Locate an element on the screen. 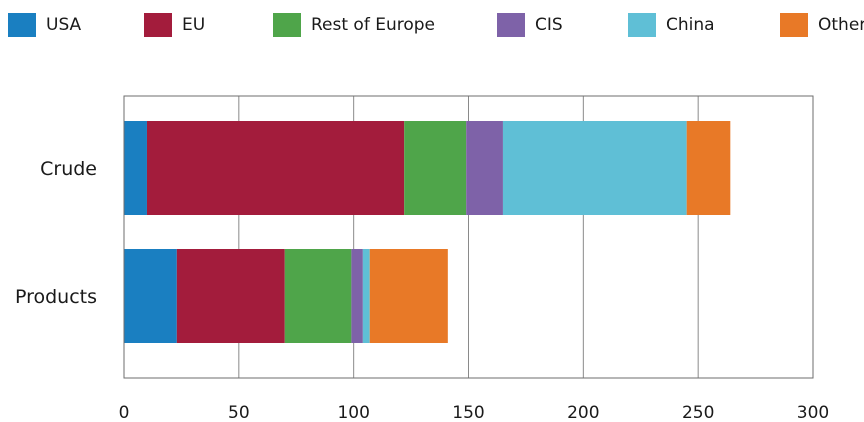 The height and width of the screenshot is (422, 864). bar-segment-crude-rest-of-europe is located at coordinates (435, 168).